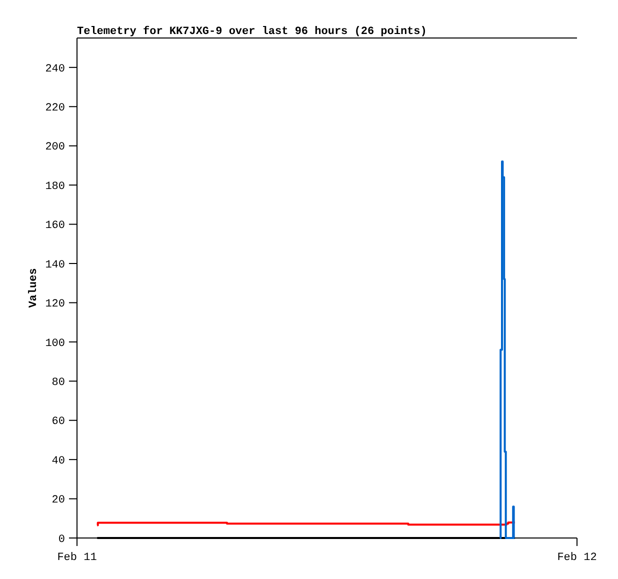 The width and height of the screenshot is (618, 579). I want to click on chart-title: Telemetry for KK7JXG-9 over last 96 hours (26 points), so click(252, 31).